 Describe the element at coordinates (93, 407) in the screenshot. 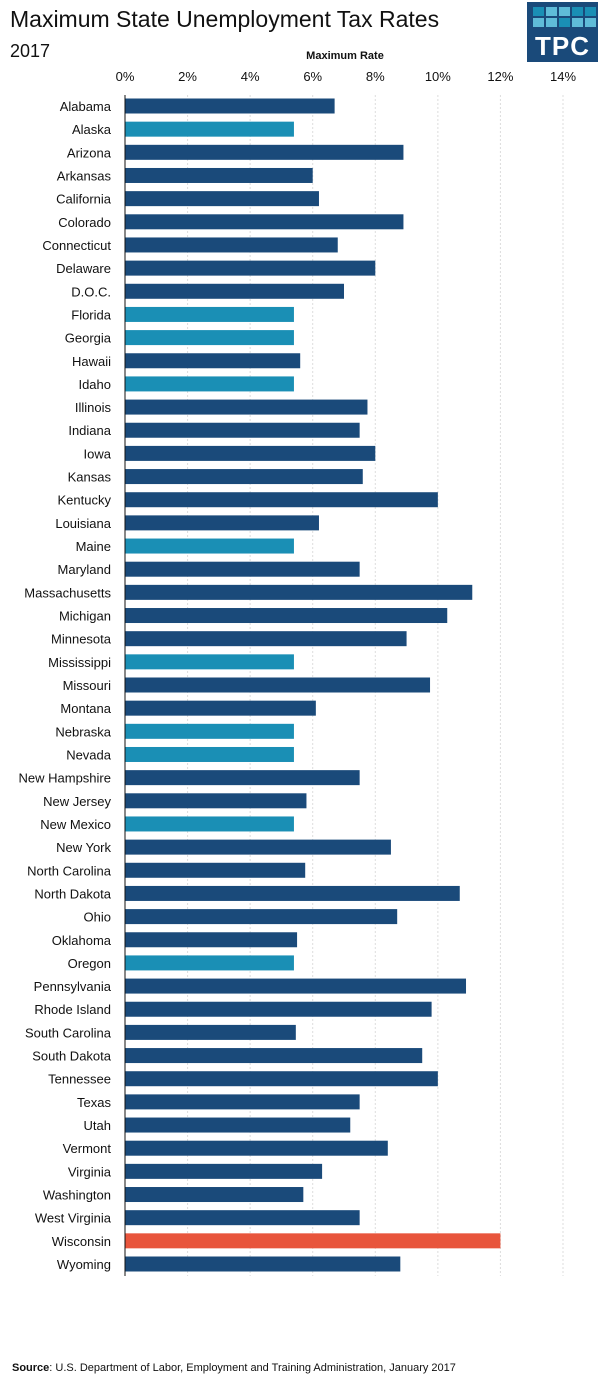

I see `category-label: Illinois` at that location.